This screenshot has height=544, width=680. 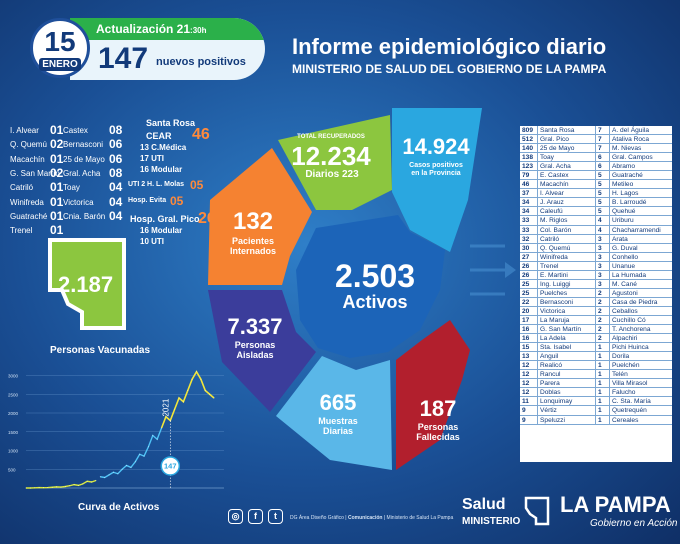 I want to click on table-row: 12 Realicó, so click(x=557, y=366).